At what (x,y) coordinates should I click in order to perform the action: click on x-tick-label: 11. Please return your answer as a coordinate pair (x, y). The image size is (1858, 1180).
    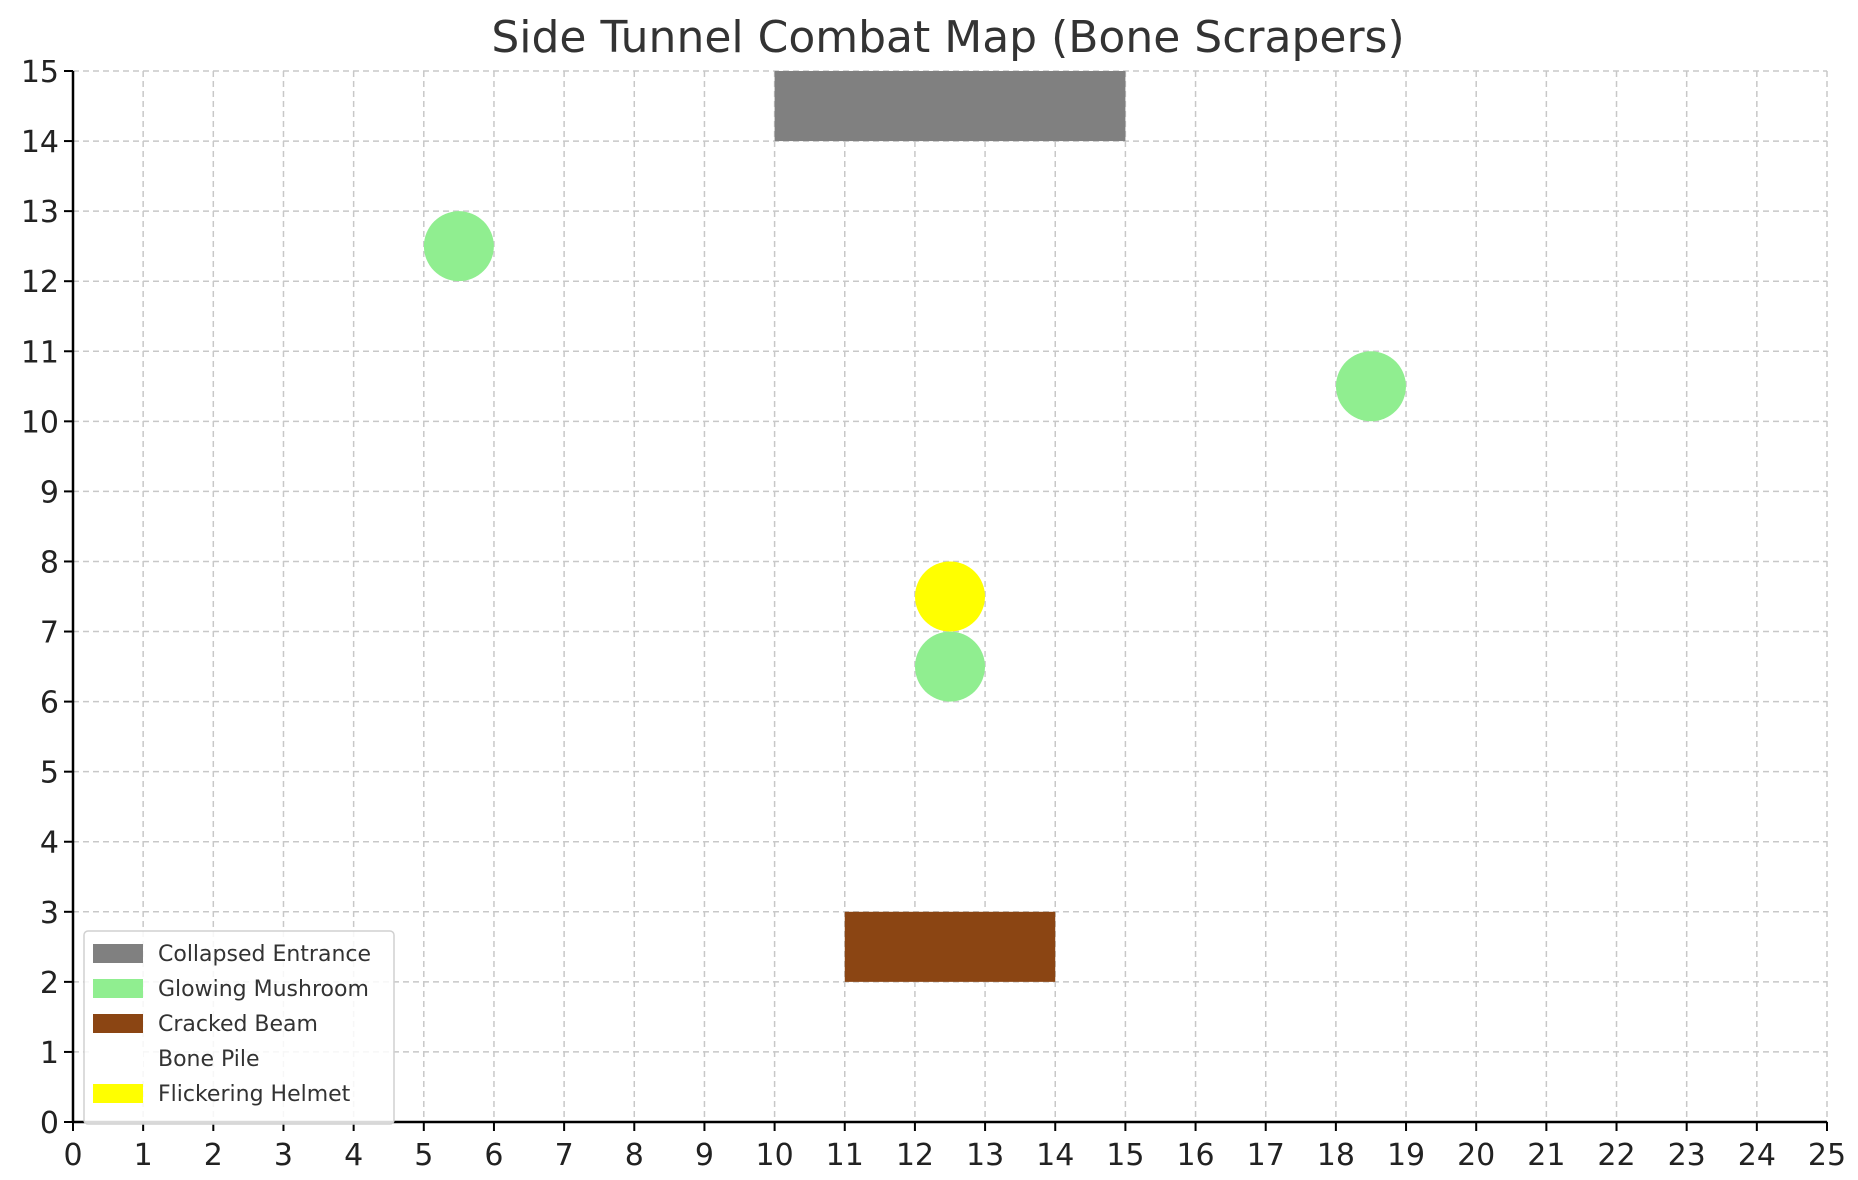
    Looking at the image, I should click on (845, 1155).